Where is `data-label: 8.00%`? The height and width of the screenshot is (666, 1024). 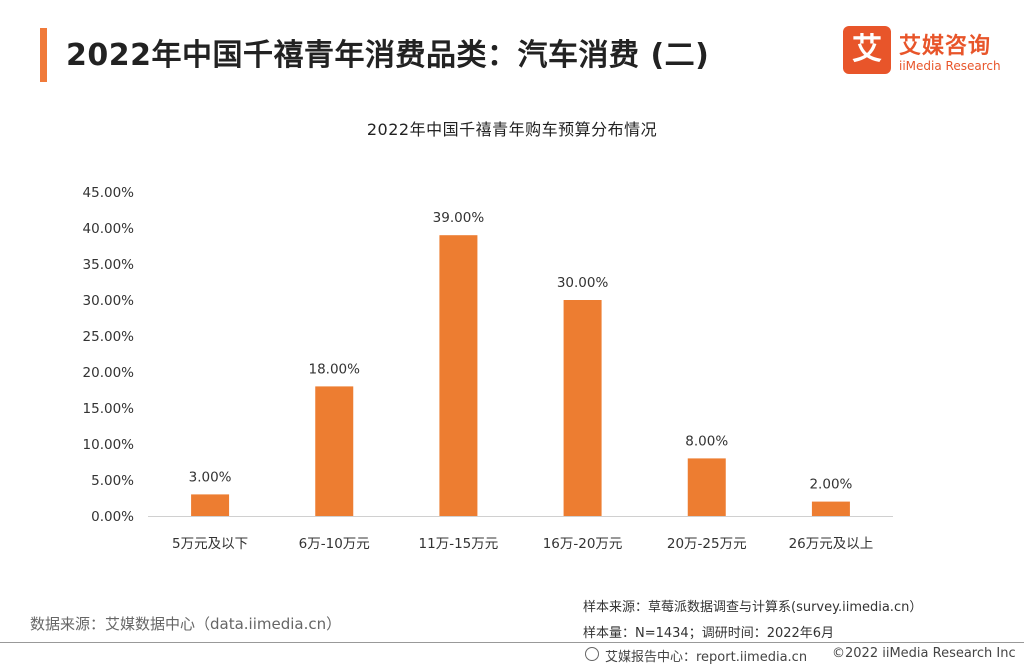
data-label: 8.00% is located at coordinates (706, 441).